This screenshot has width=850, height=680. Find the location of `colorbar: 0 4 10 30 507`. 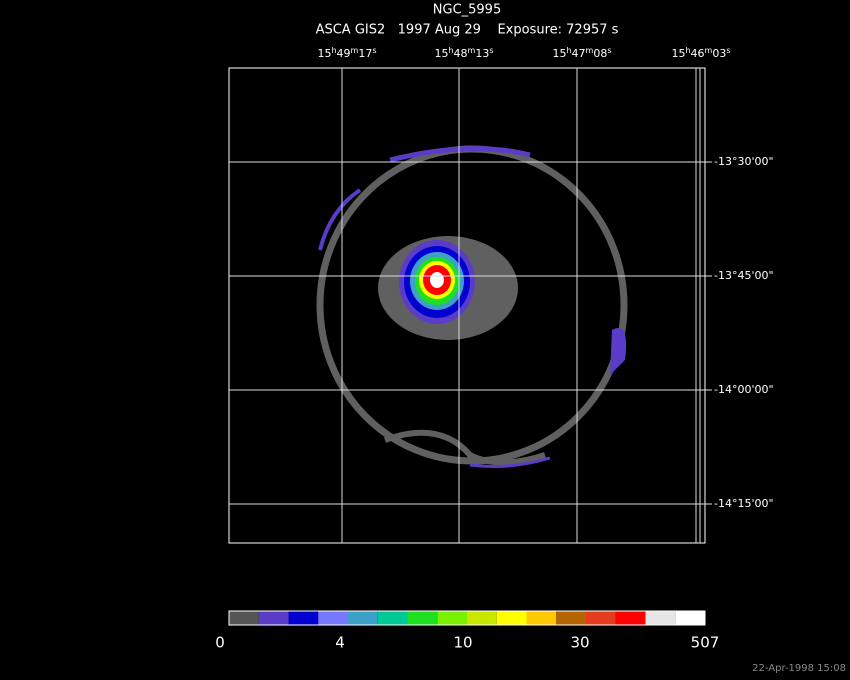

colorbar: 0 4 10 30 507 is located at coordinates (467, 631).